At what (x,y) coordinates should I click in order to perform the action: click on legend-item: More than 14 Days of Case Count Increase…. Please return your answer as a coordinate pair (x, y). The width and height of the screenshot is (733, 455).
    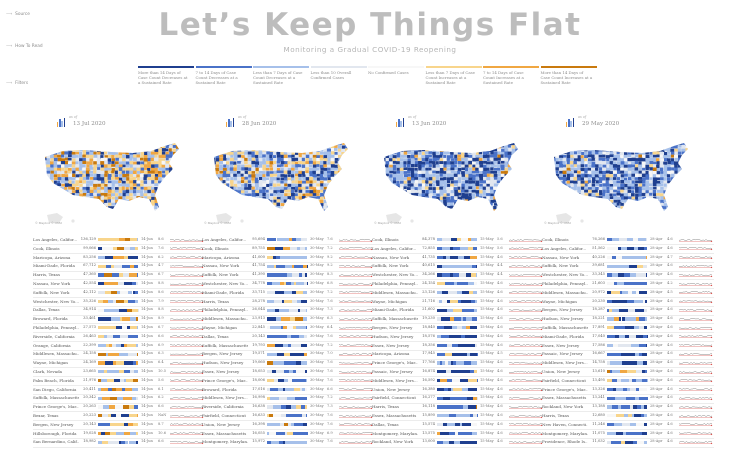
    Looking at the image, I should click on (568, 81).